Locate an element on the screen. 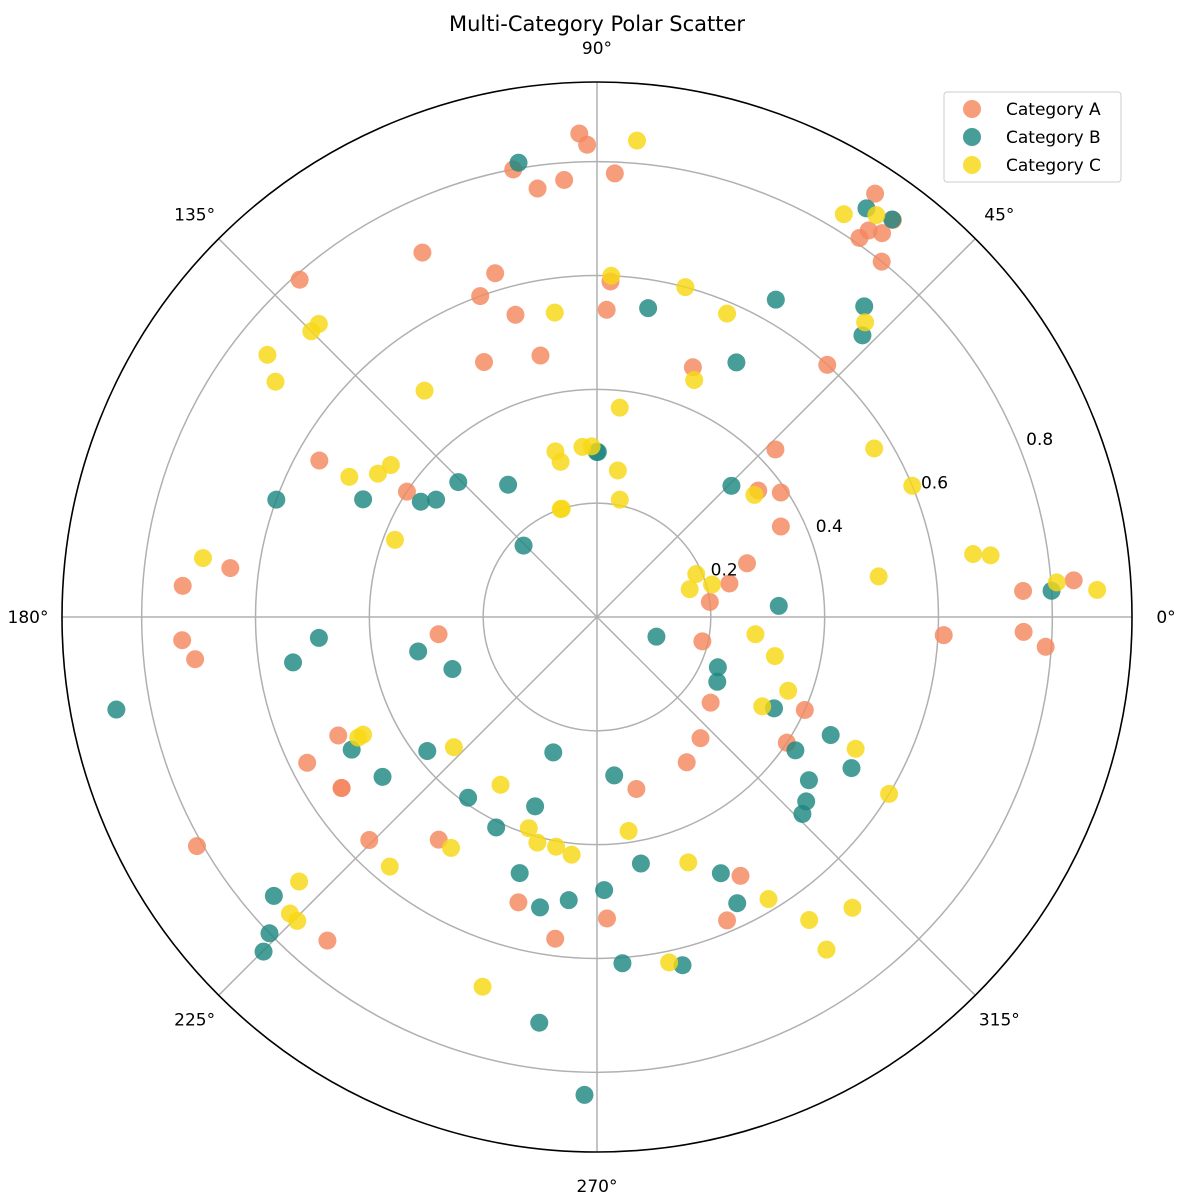 The height and width of the screenshot is (1200, 1182). radial-tick-label-3: 0.8 is located at coordinates (1039, 440).